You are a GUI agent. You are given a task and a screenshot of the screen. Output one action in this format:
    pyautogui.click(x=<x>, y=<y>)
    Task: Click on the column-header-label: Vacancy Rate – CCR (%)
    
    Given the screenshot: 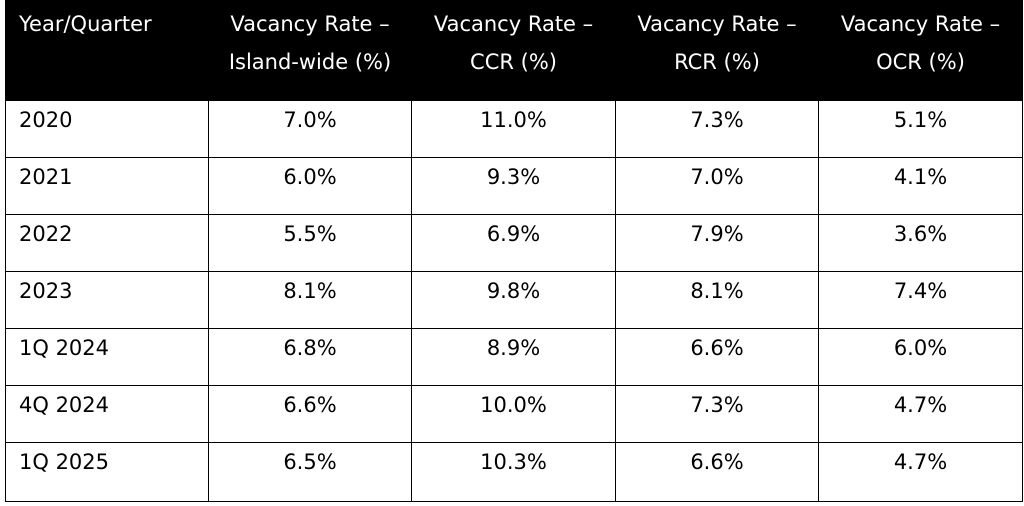 What is the action you would take?
    pyautogui.click(x=513, y=41)
    